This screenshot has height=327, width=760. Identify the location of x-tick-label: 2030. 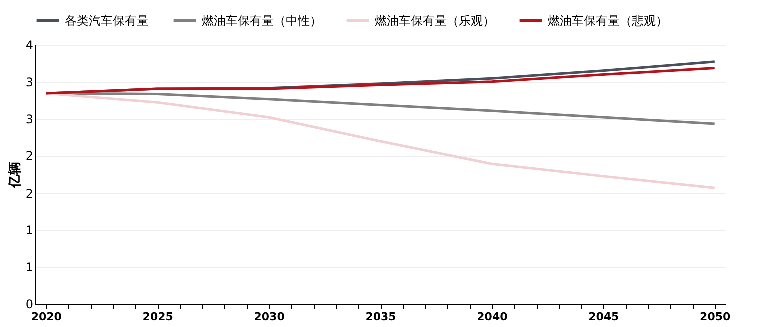
(270, 317).